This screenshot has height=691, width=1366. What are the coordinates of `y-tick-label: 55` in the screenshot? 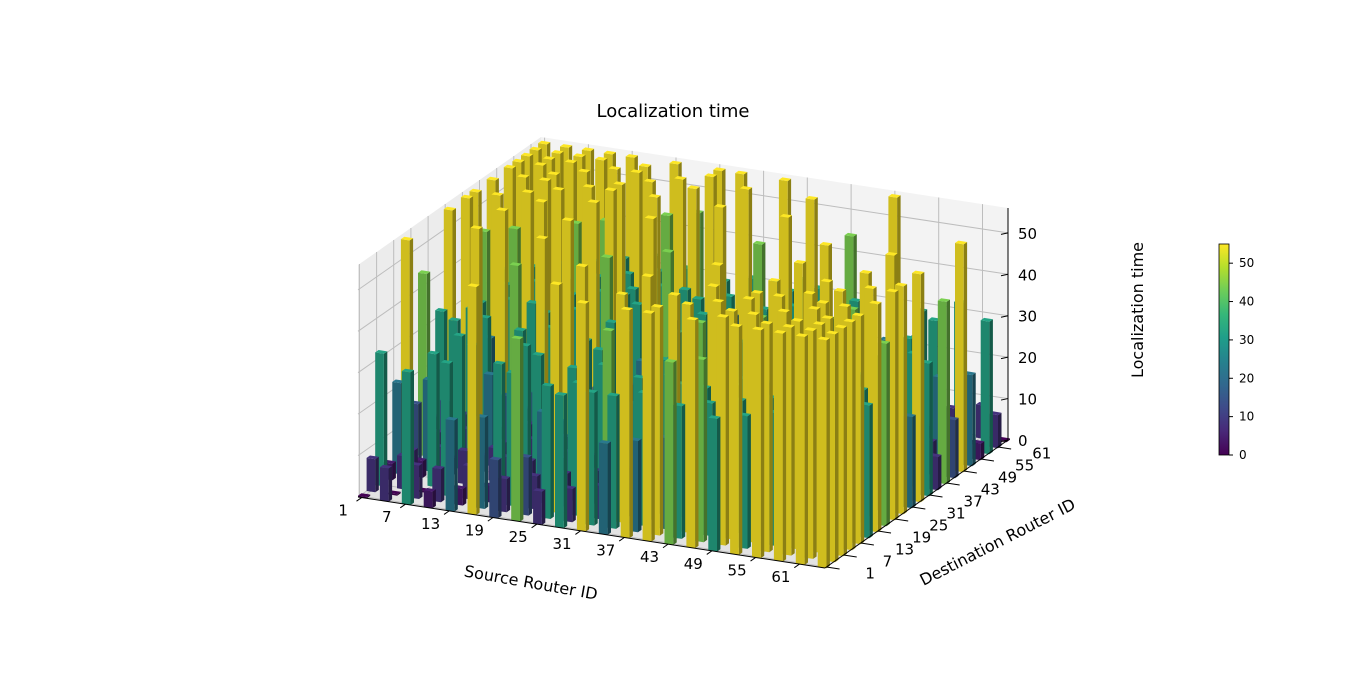 It's located at (1024, 466).